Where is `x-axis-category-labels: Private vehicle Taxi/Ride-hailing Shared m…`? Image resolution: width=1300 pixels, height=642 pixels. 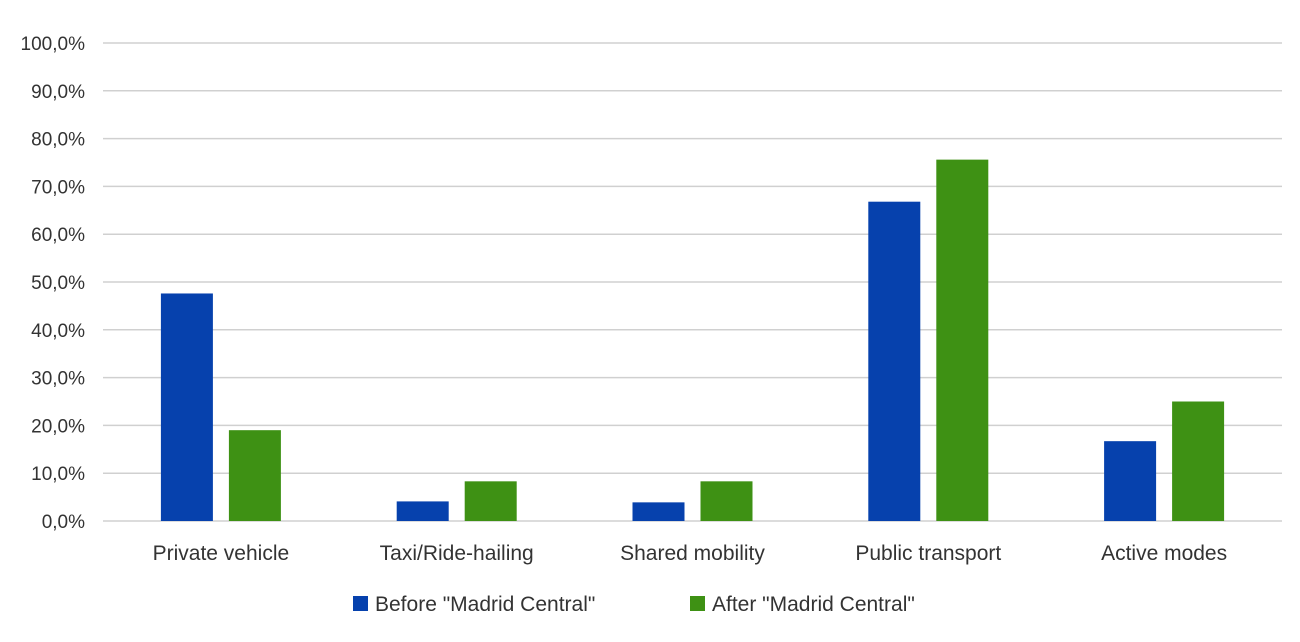 x-axis-category-labels: Private vehicle Taxi/Ride-hailing Shared m… is located at coordinates (690, 553).